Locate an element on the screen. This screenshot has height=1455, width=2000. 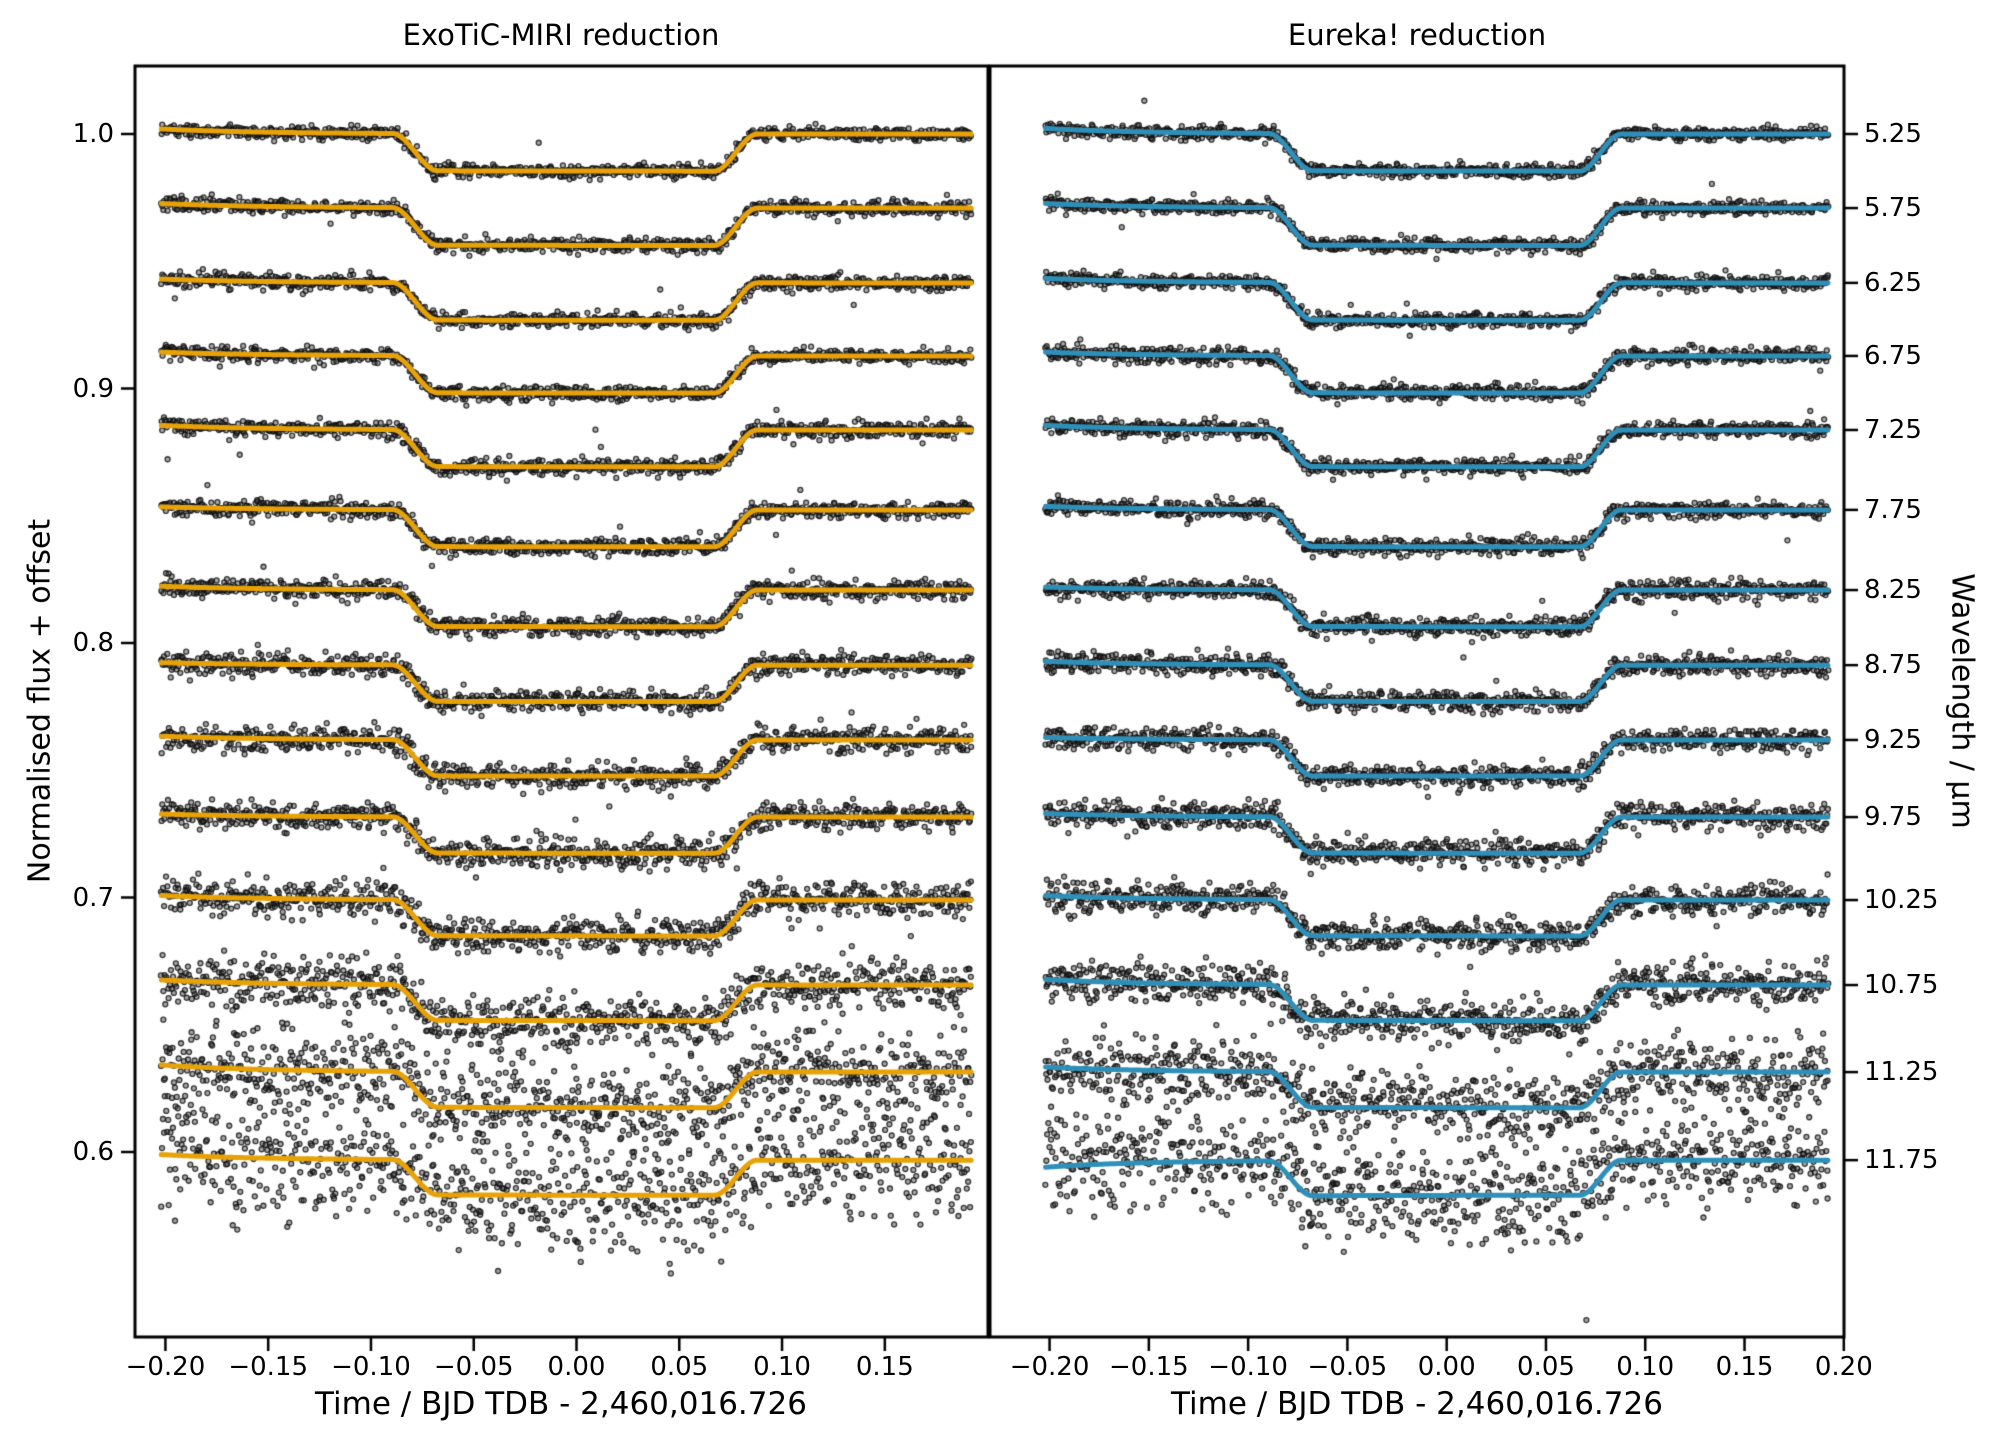
flux-tick-label: 0.8 is located at coordinates (93, 643).